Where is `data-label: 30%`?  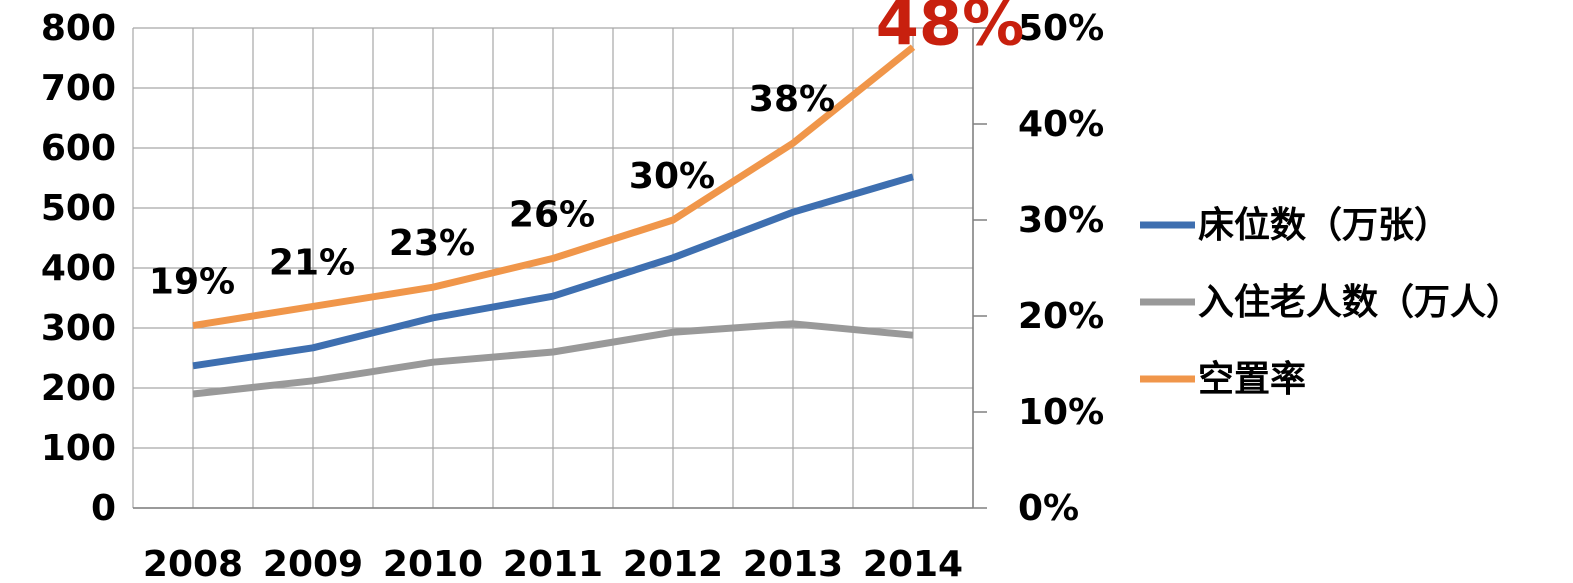 data-label: 30% is located at coordinates (672, 176).